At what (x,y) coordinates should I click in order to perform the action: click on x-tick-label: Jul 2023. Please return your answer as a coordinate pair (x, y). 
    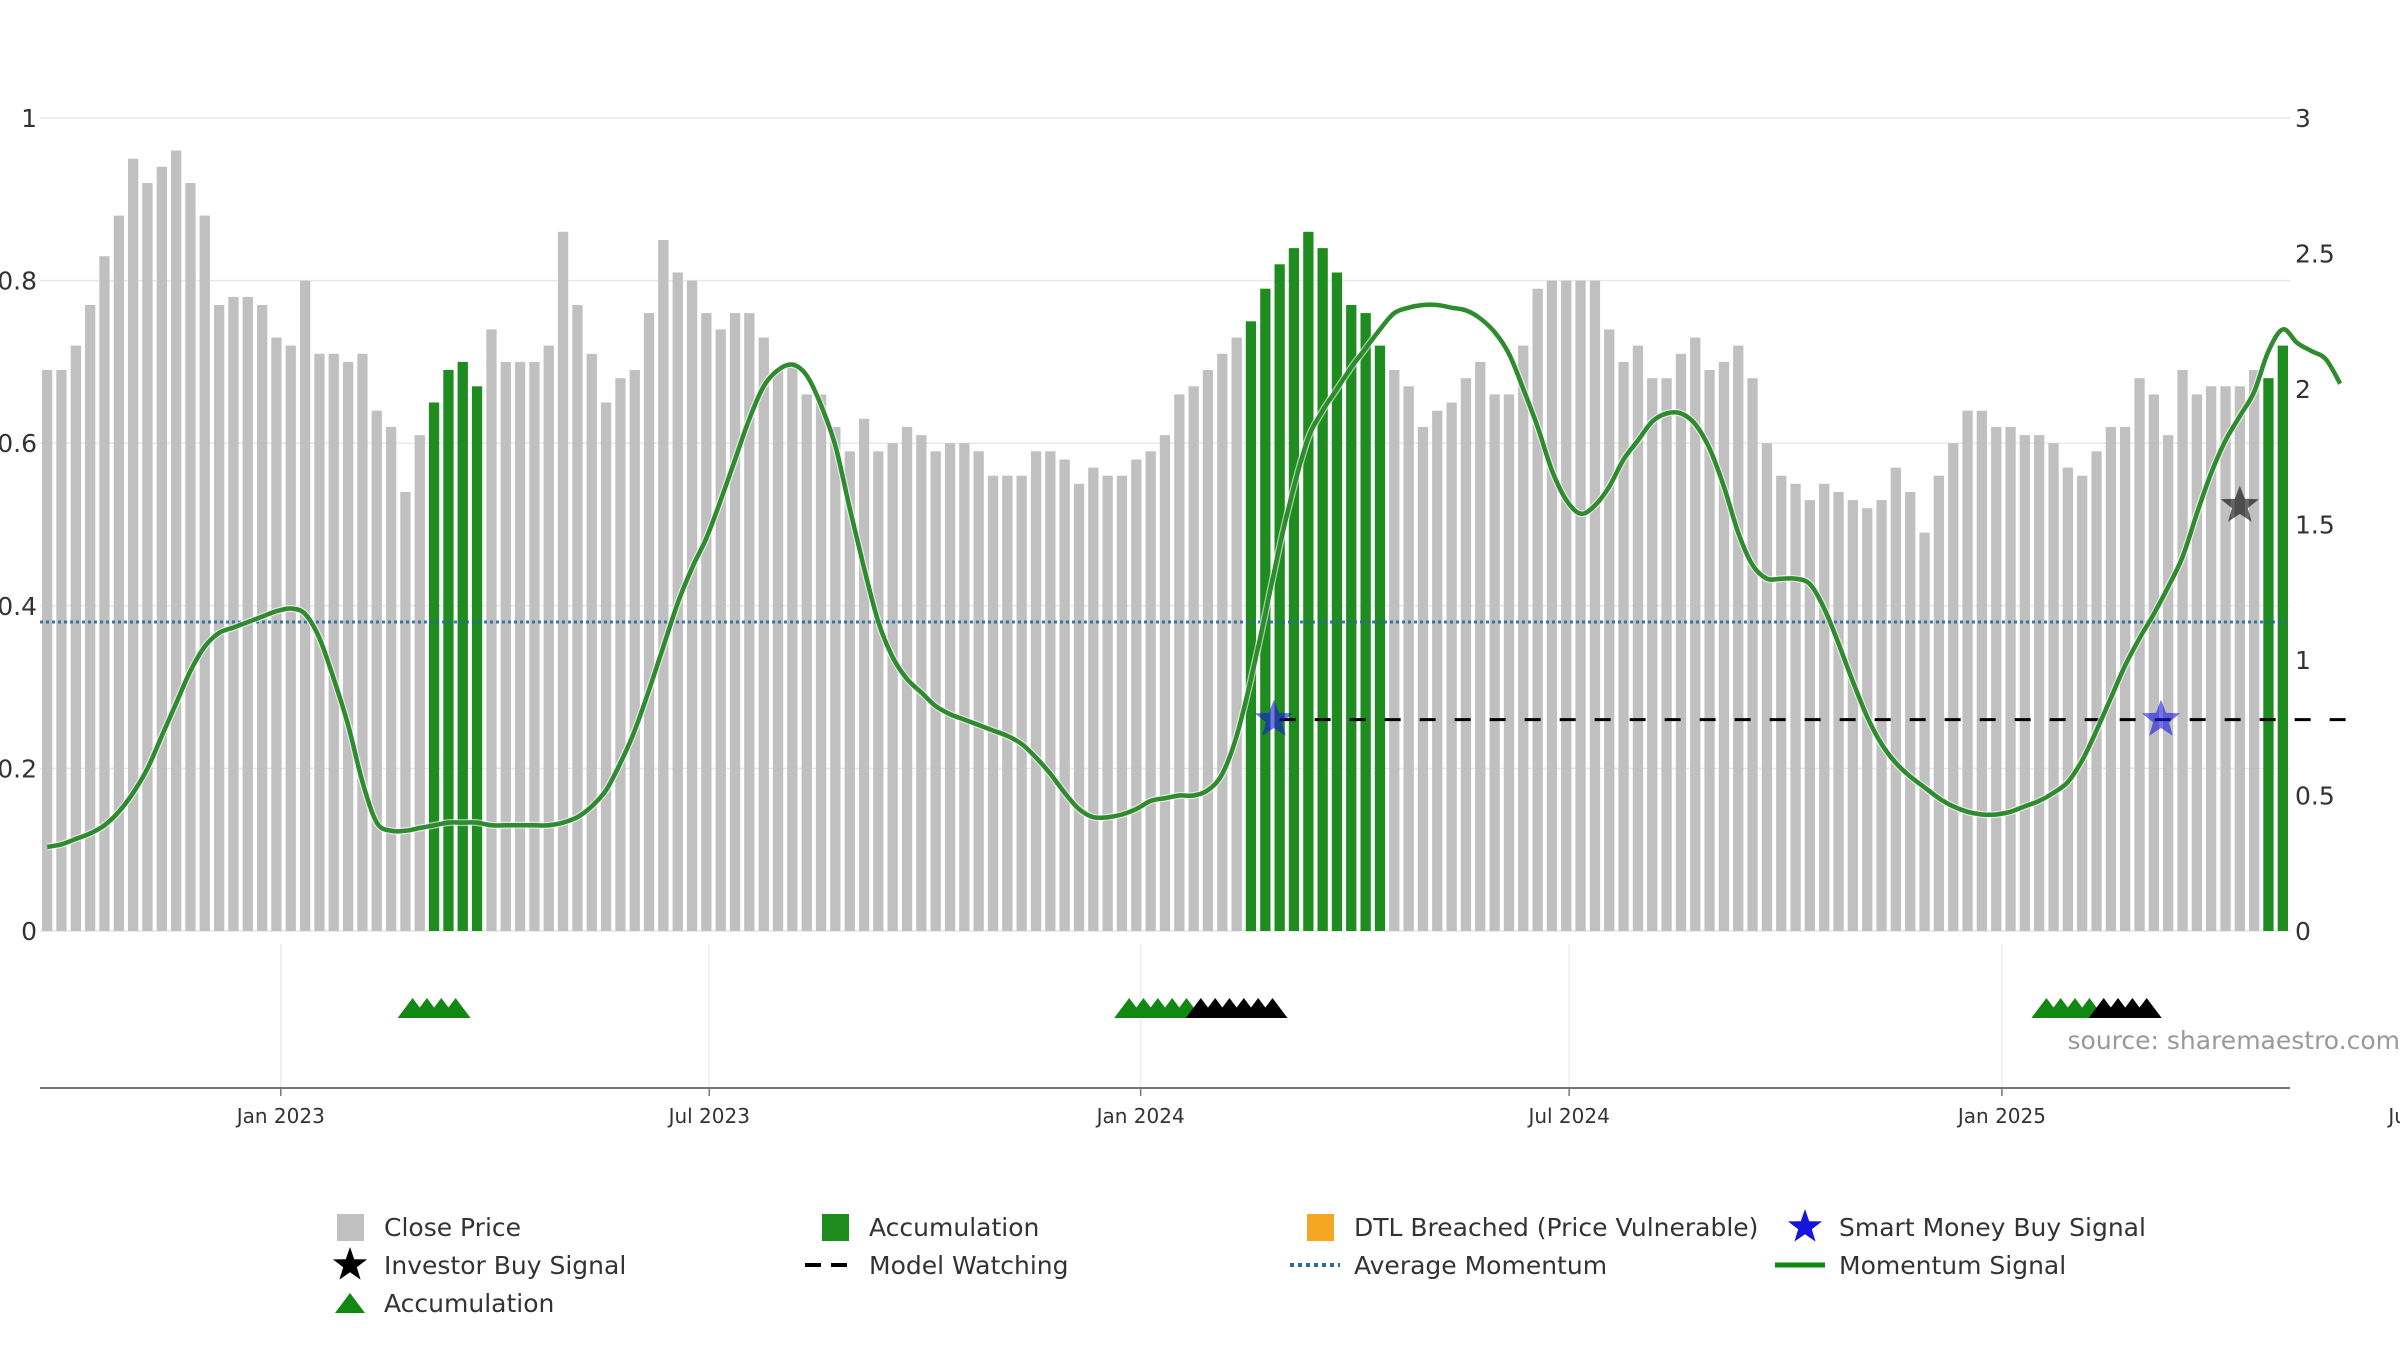
    Looking at the image, I should click on (708, 1116).